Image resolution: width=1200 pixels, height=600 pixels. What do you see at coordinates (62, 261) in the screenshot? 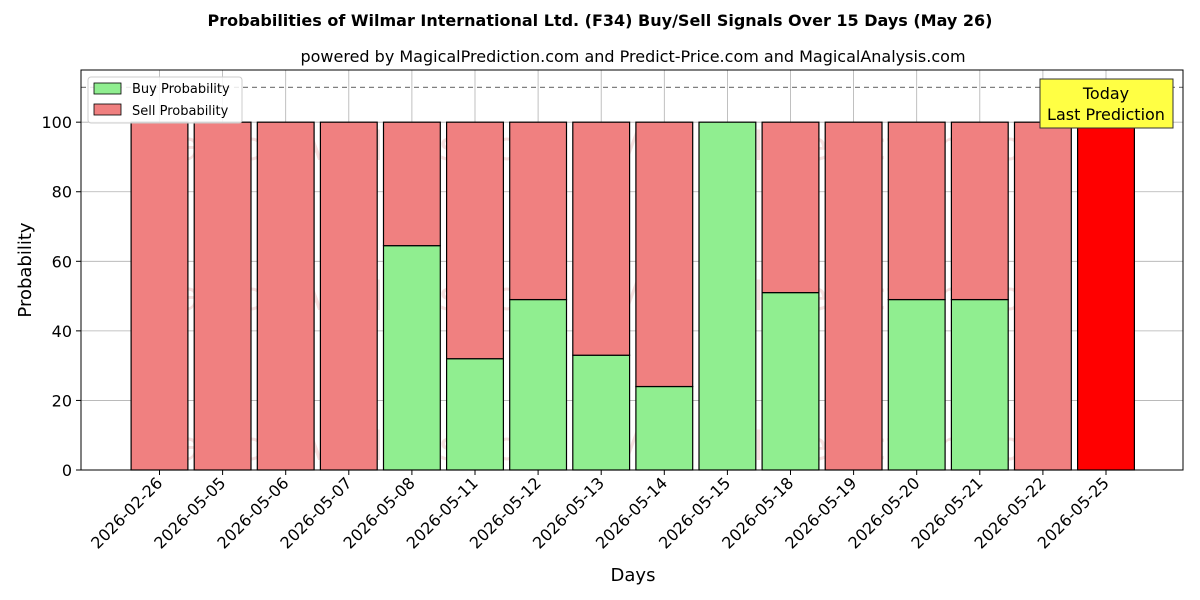
I see `y-tick-label: 60` at bounding box center [62, 261].